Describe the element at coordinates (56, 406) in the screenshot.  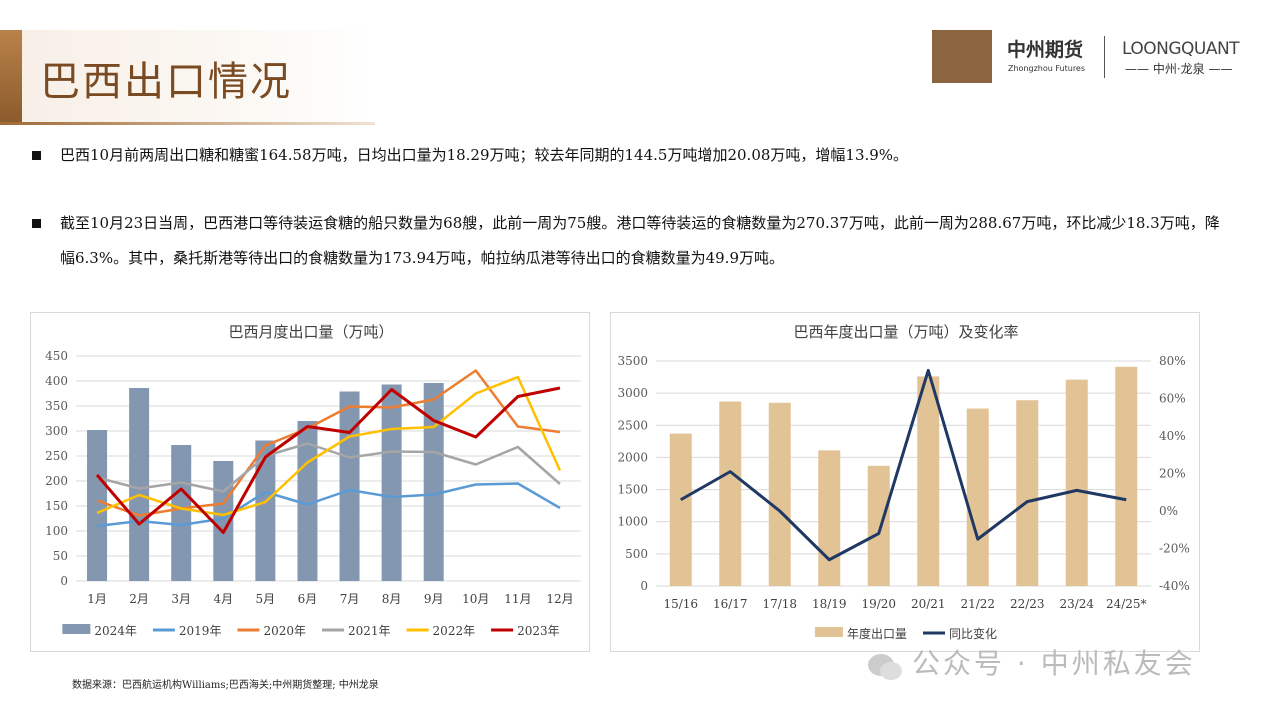
I see `y-tick-label: 350` at that location.